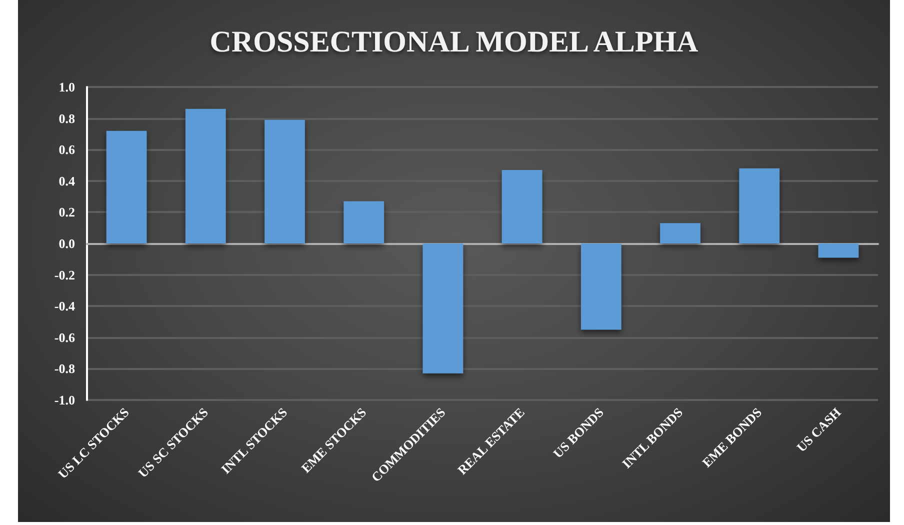 This screenshot has width=904, height=525. What do you see at coordinates (67, 180) in the screenshot?
I see `y-tick-label: 0.4` at bounding box center [67, 180].